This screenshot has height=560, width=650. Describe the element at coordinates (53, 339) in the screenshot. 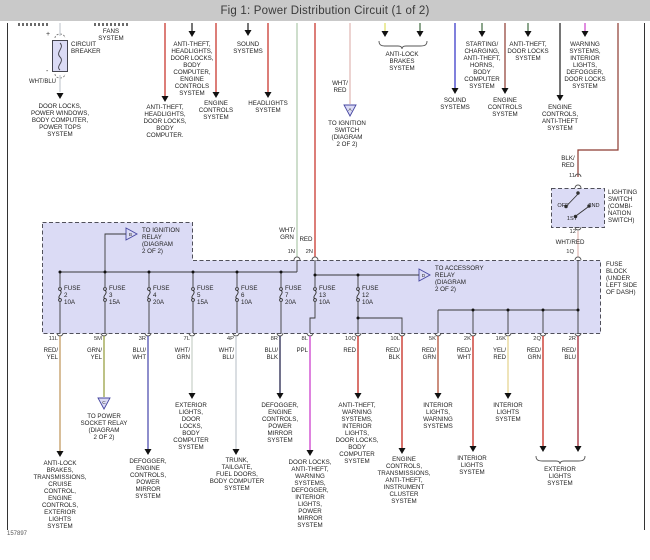

I see `pin-label: 11L` at that location.